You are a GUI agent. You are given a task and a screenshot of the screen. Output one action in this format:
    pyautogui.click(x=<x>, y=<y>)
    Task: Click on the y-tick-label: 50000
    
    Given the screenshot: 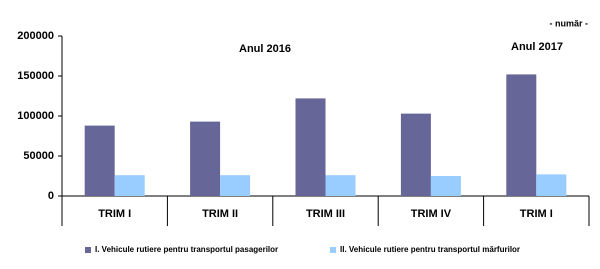 What is the action you would take?
    pyautogui.click(x=38, y=156)
    